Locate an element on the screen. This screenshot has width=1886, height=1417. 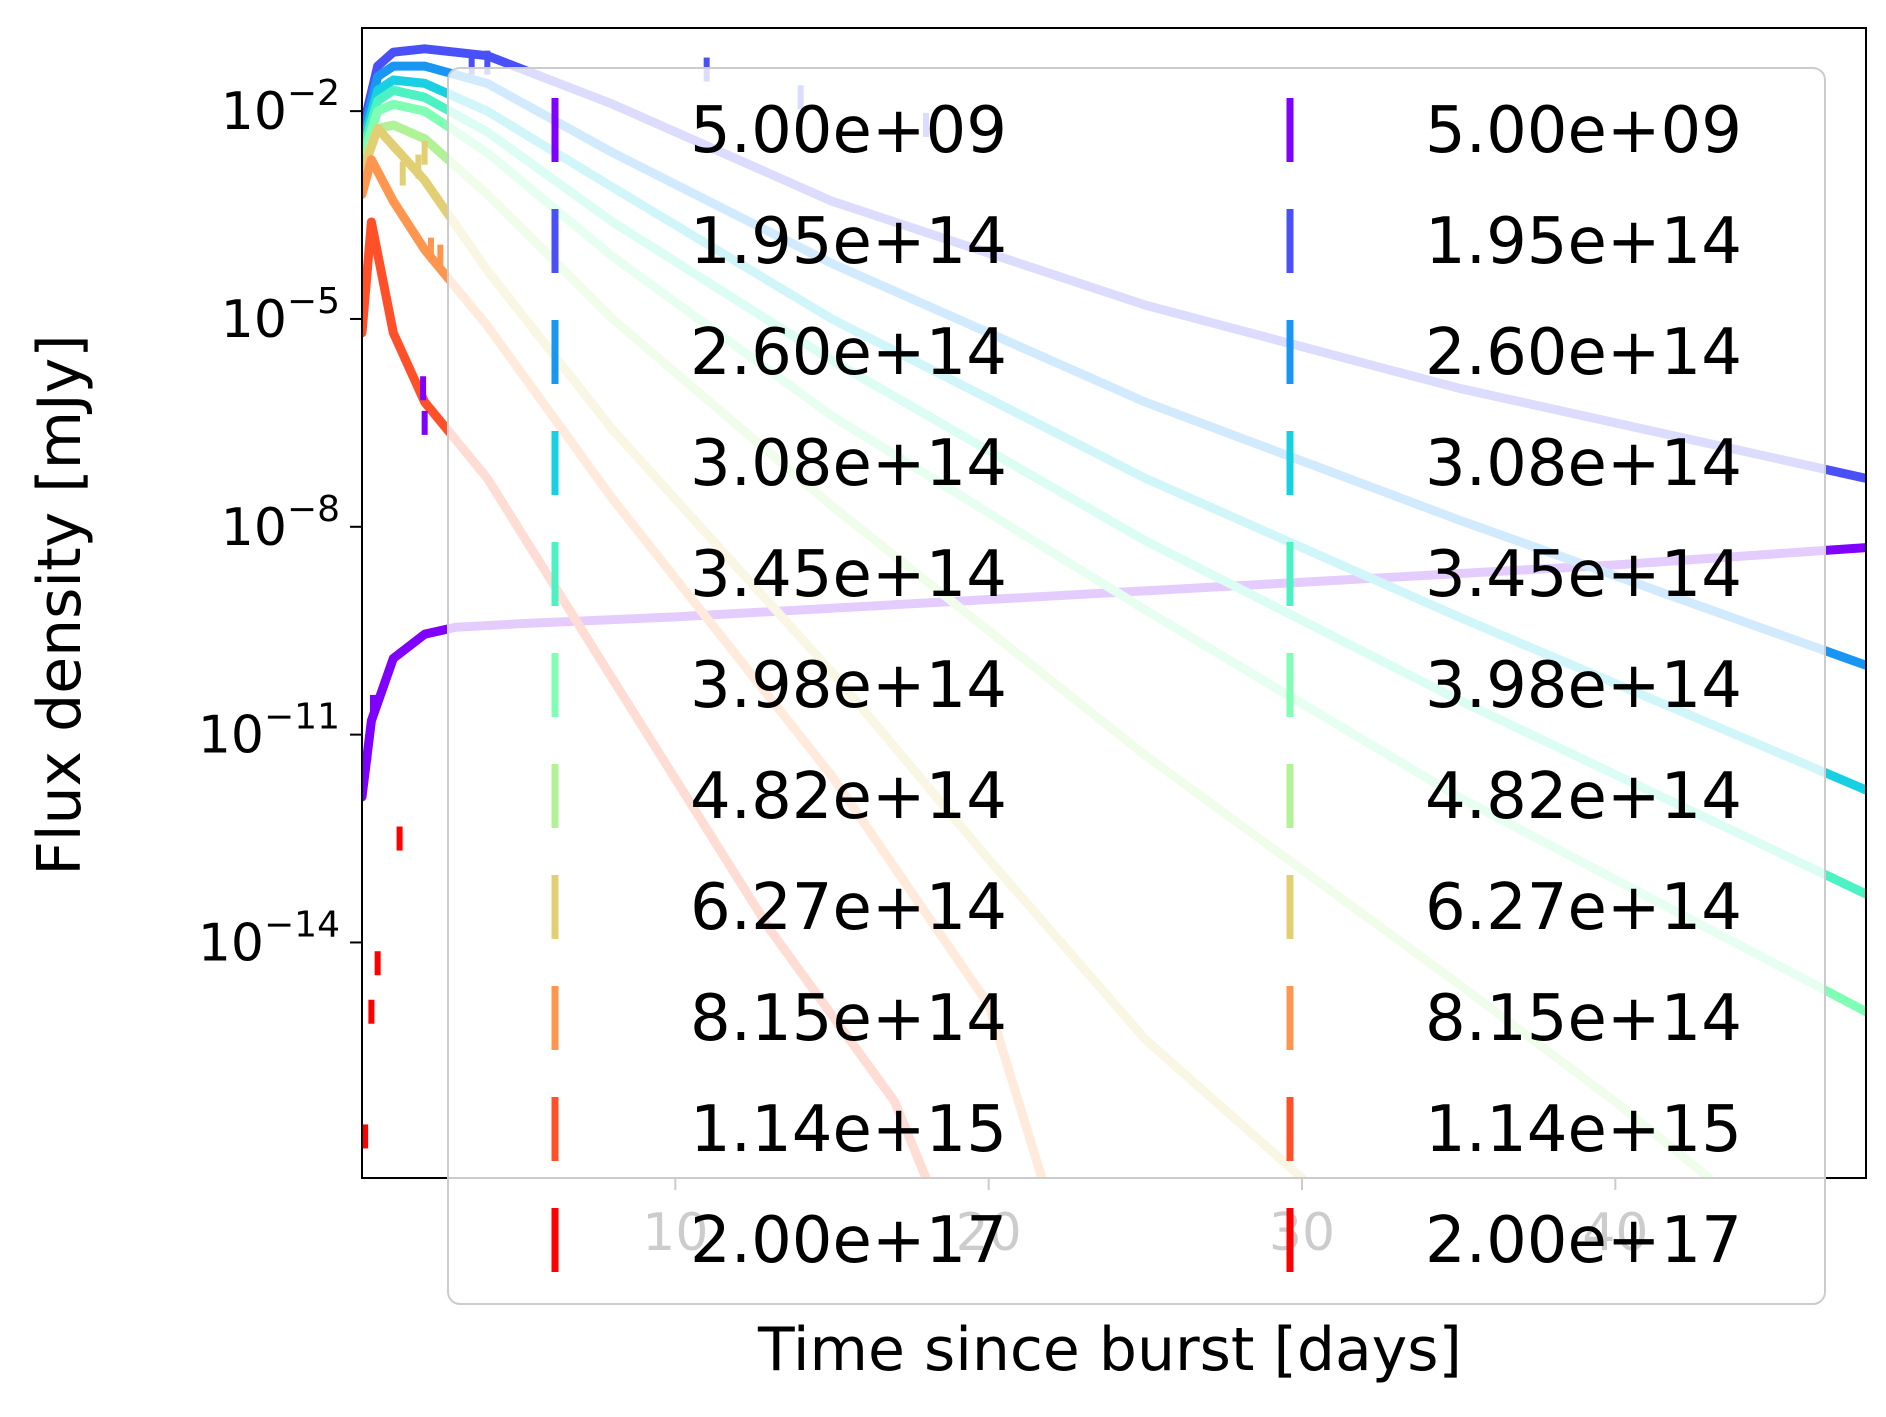
y-tick-label: 10⁻⁵ is located at coordinates (280, 315).